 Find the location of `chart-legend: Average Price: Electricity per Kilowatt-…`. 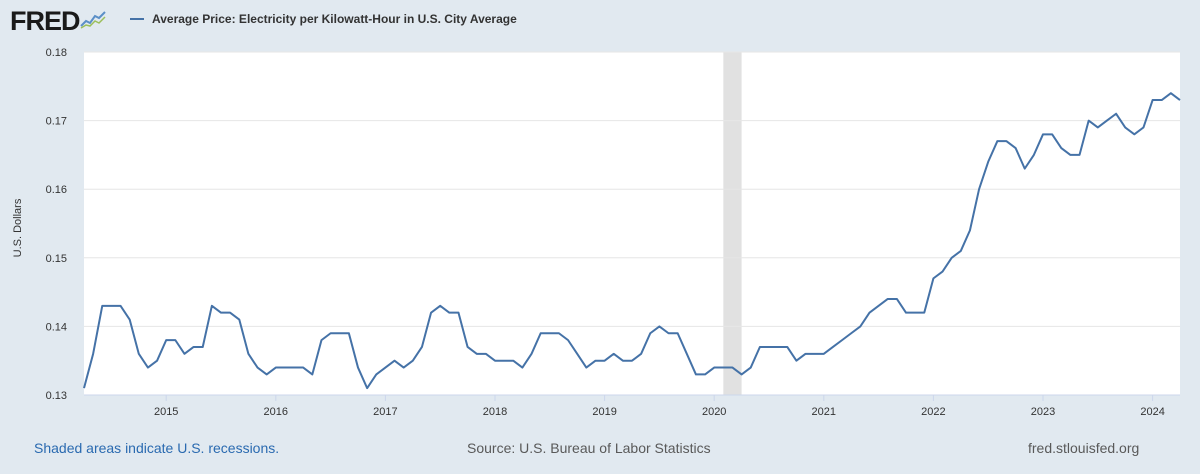

chart-legend: Average Price: Electricity per Kilowatt-… is located at coordinates (323, 19).